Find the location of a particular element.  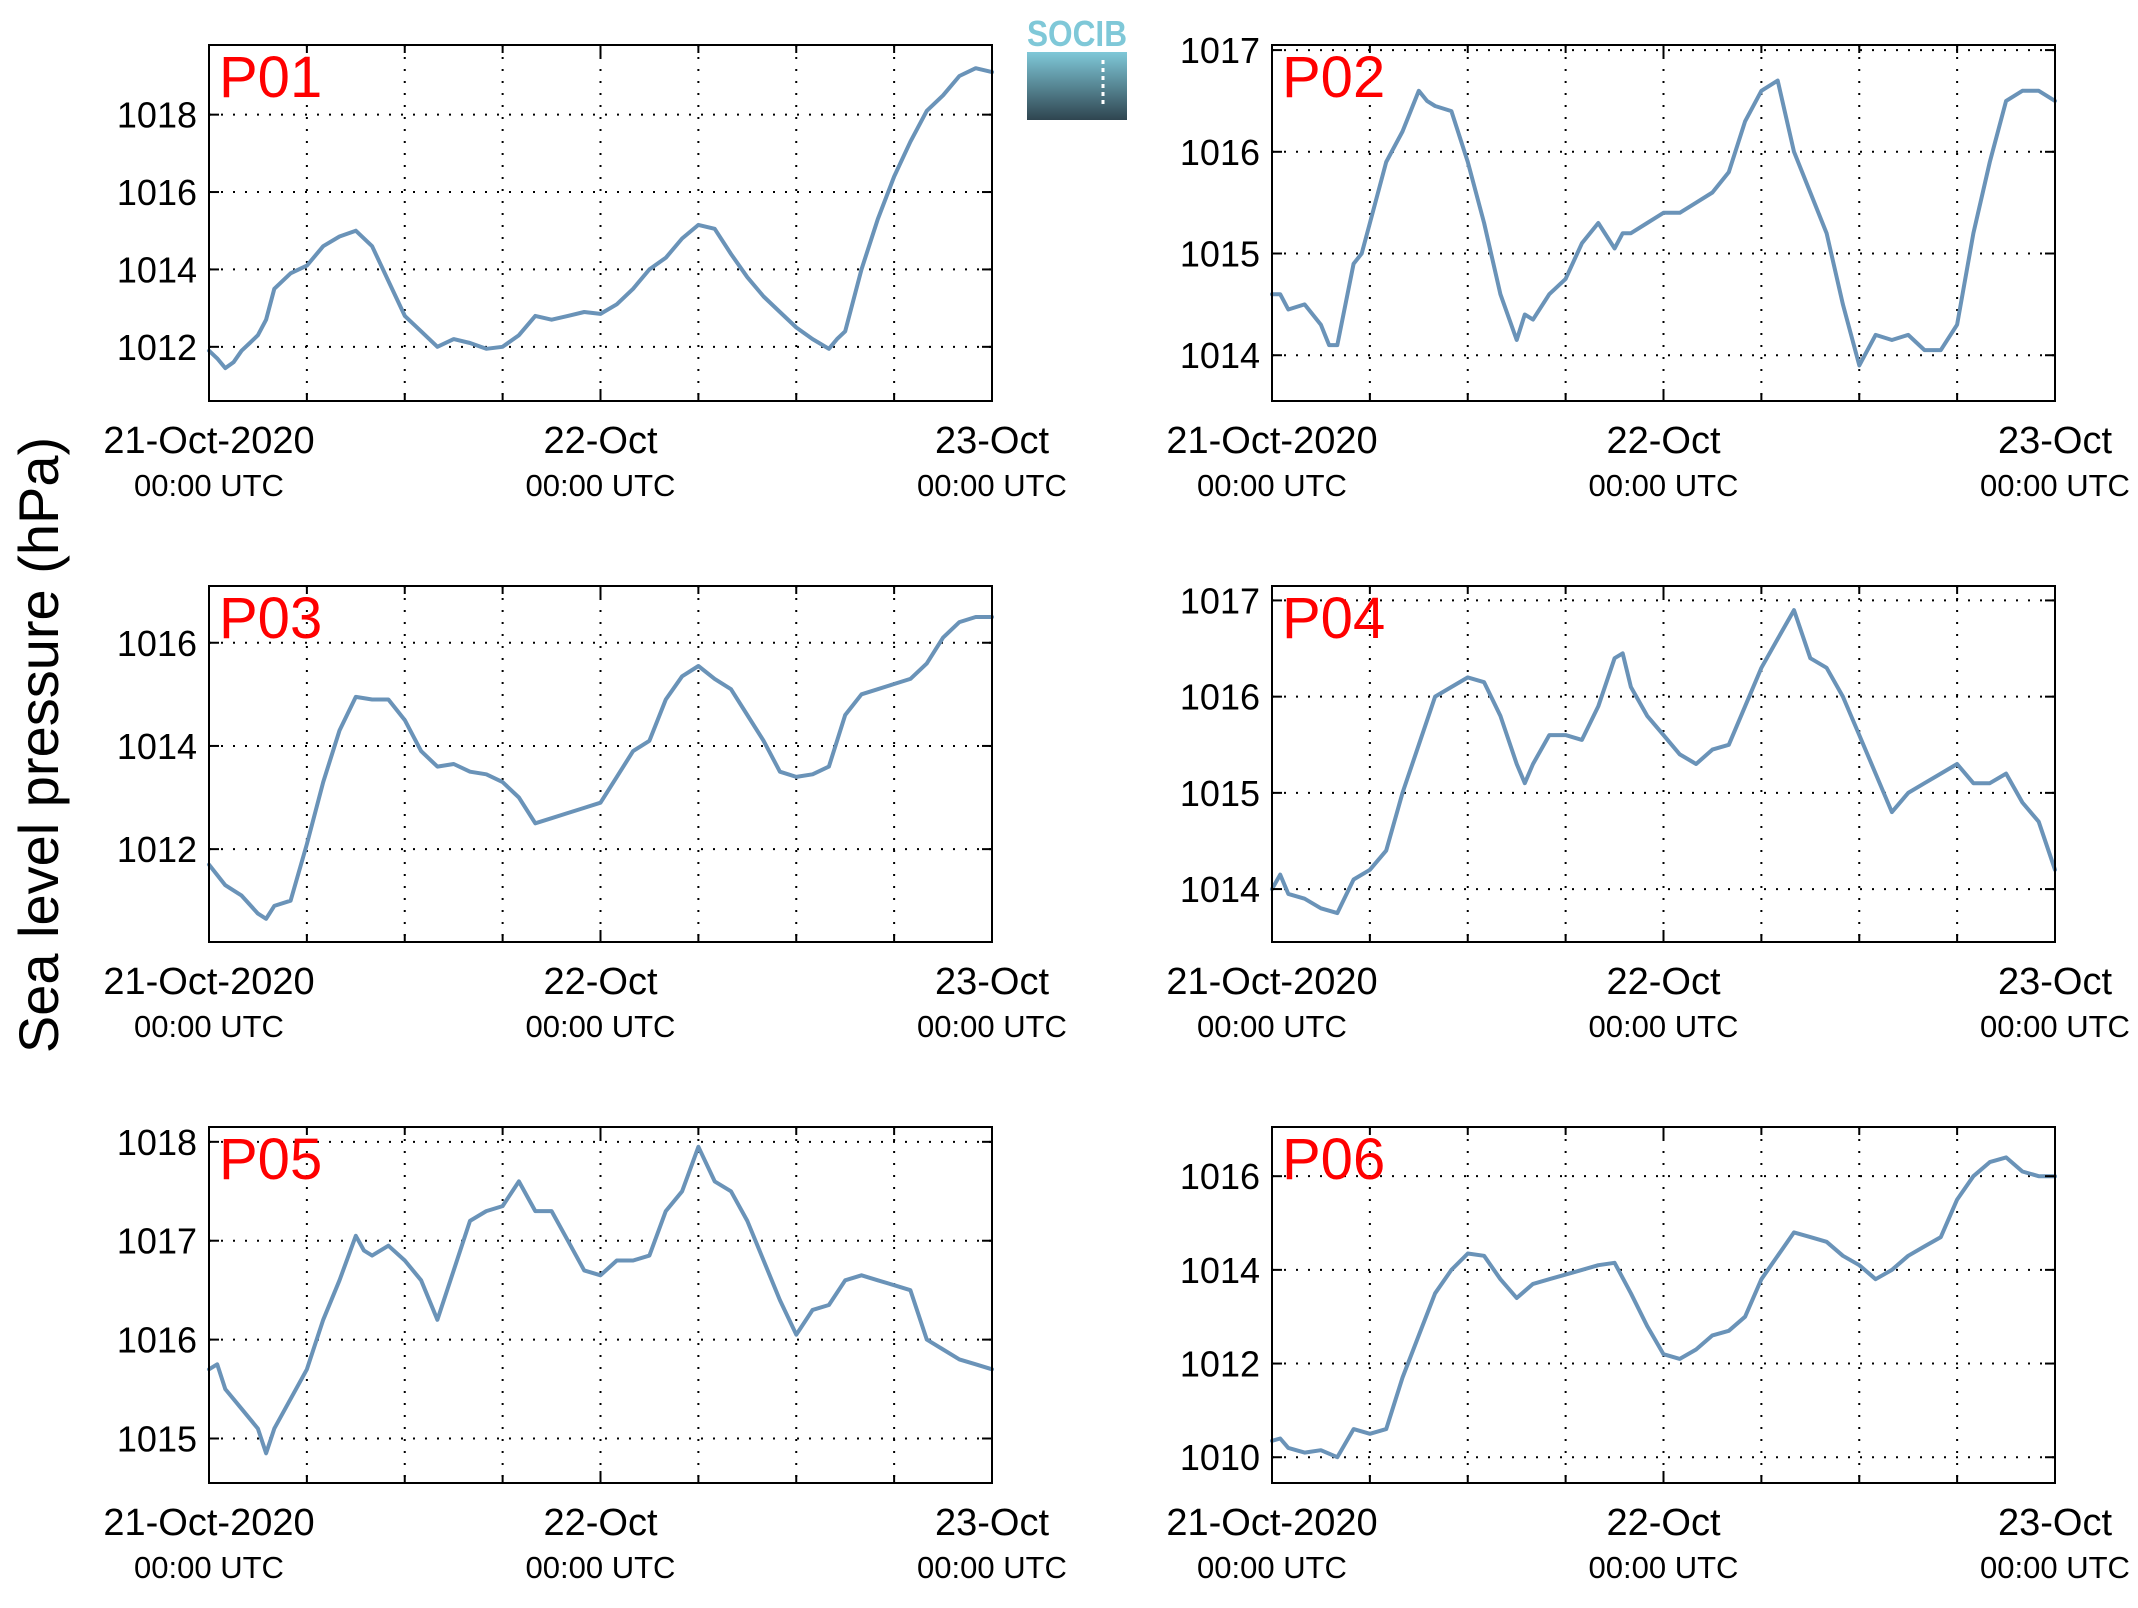

panel-label: P06 is located at coordinates (1333, 1159).